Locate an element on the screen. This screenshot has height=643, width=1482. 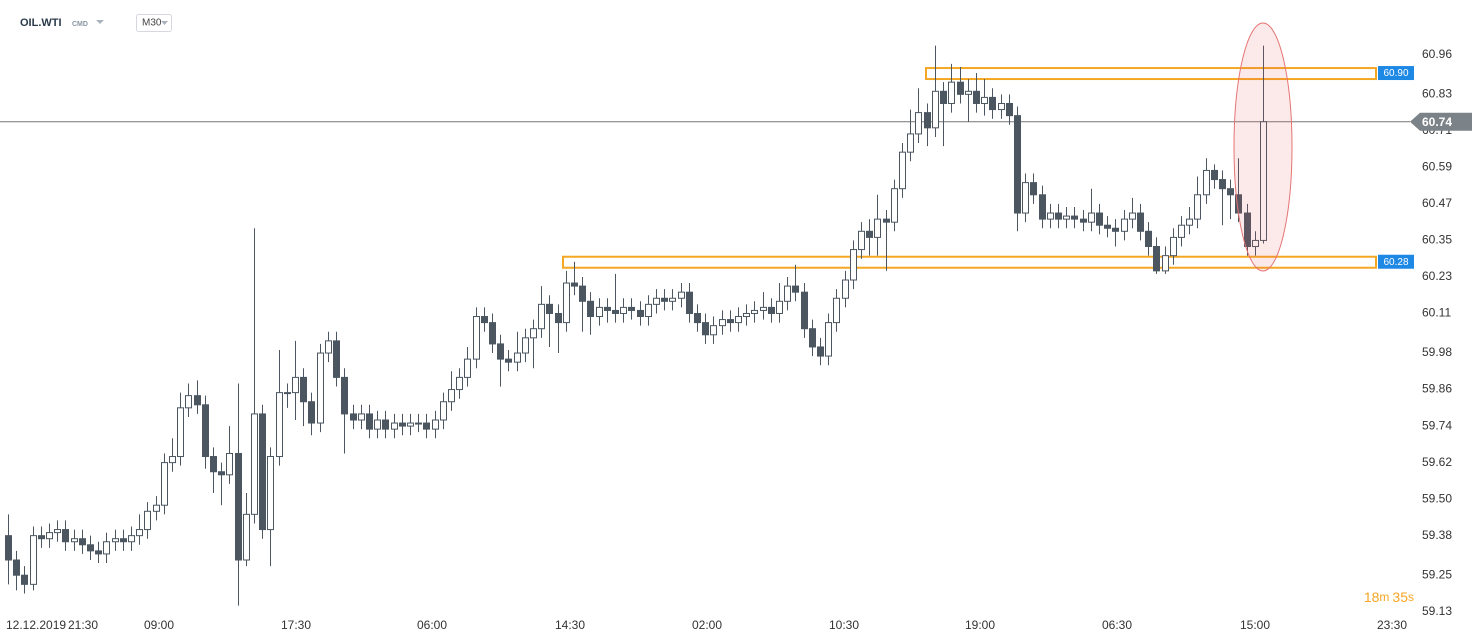
x-tick-label: 19:00 is located at coordinates (980, 625).